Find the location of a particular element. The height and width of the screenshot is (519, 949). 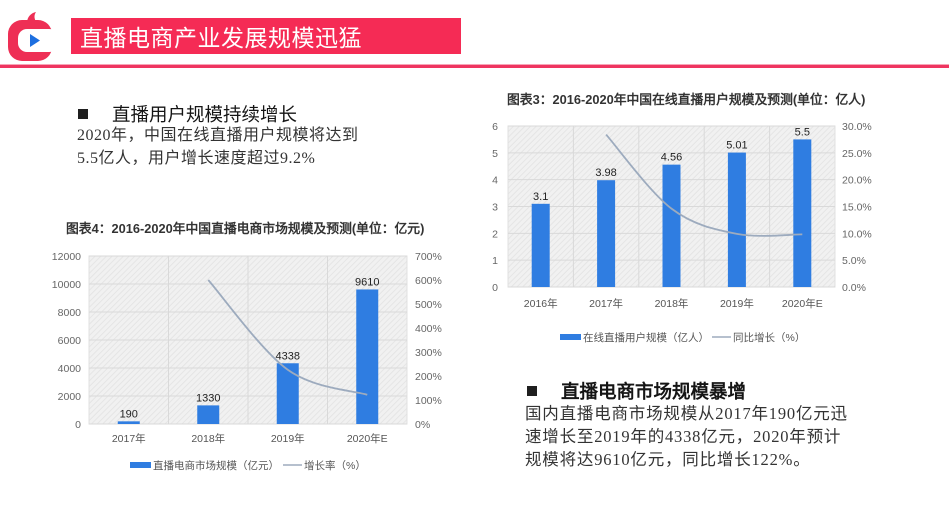

chart-title-market: 图表4：2016-2020年中国直播电商市场规模及预测(单位：亿元) is located at coordinates (245, 228).